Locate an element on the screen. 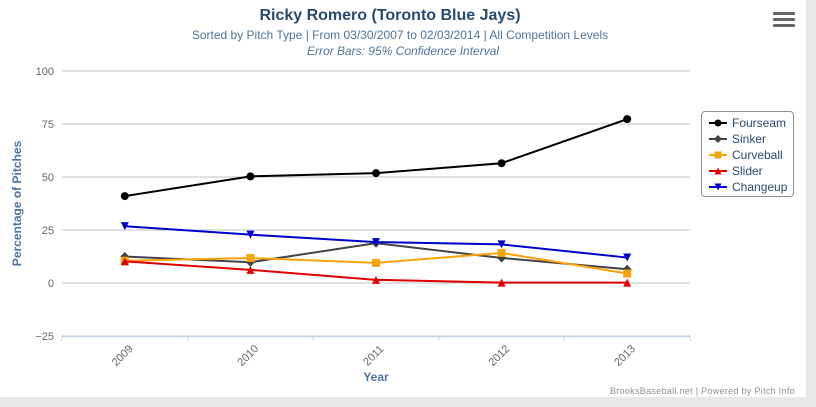 This screenshot has width=816, height=407. legend-symbol-slider is located at coordinates (718, 171).